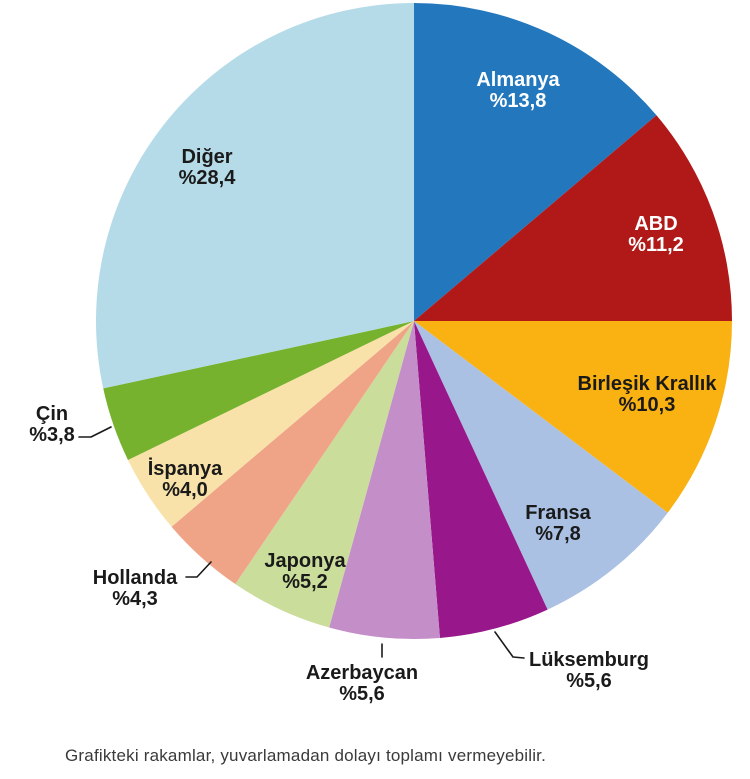  Describe the element at coordinates (135, 588) in the screenshot. I see `slice-label-hollanda: Hollanda %4,3` at that location.